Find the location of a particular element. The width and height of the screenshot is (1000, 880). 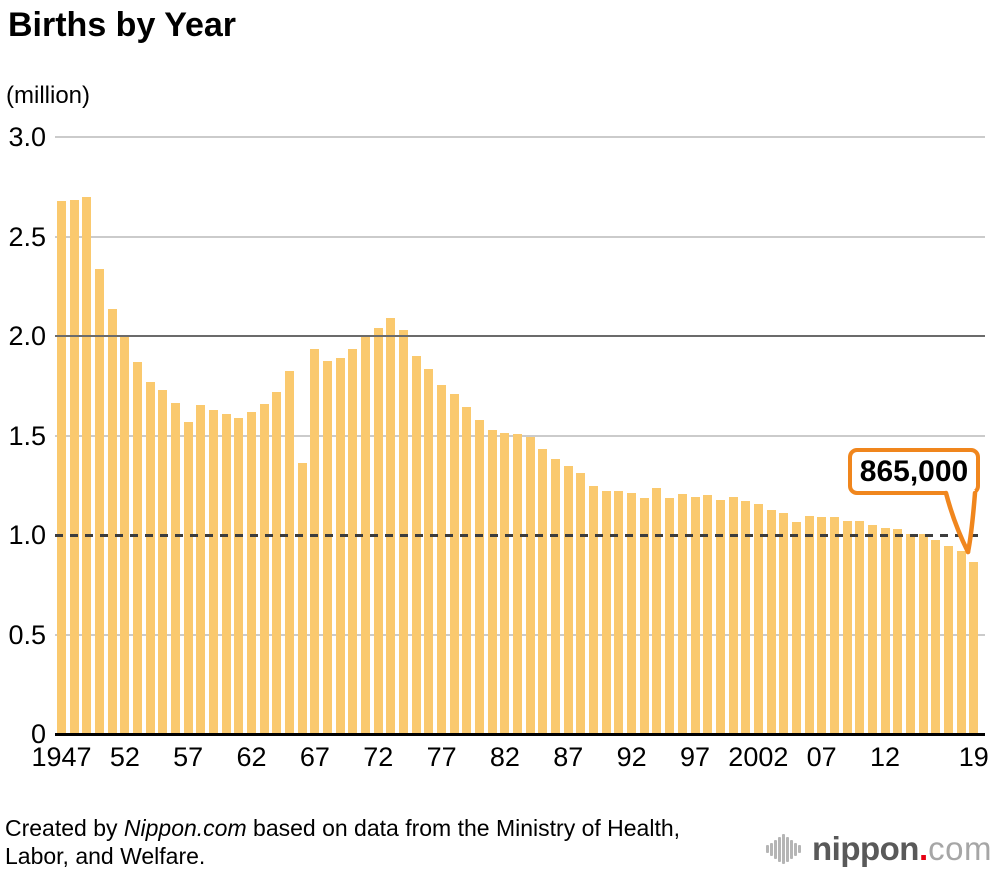

bar-1983 is located at coordinates (518, 583).